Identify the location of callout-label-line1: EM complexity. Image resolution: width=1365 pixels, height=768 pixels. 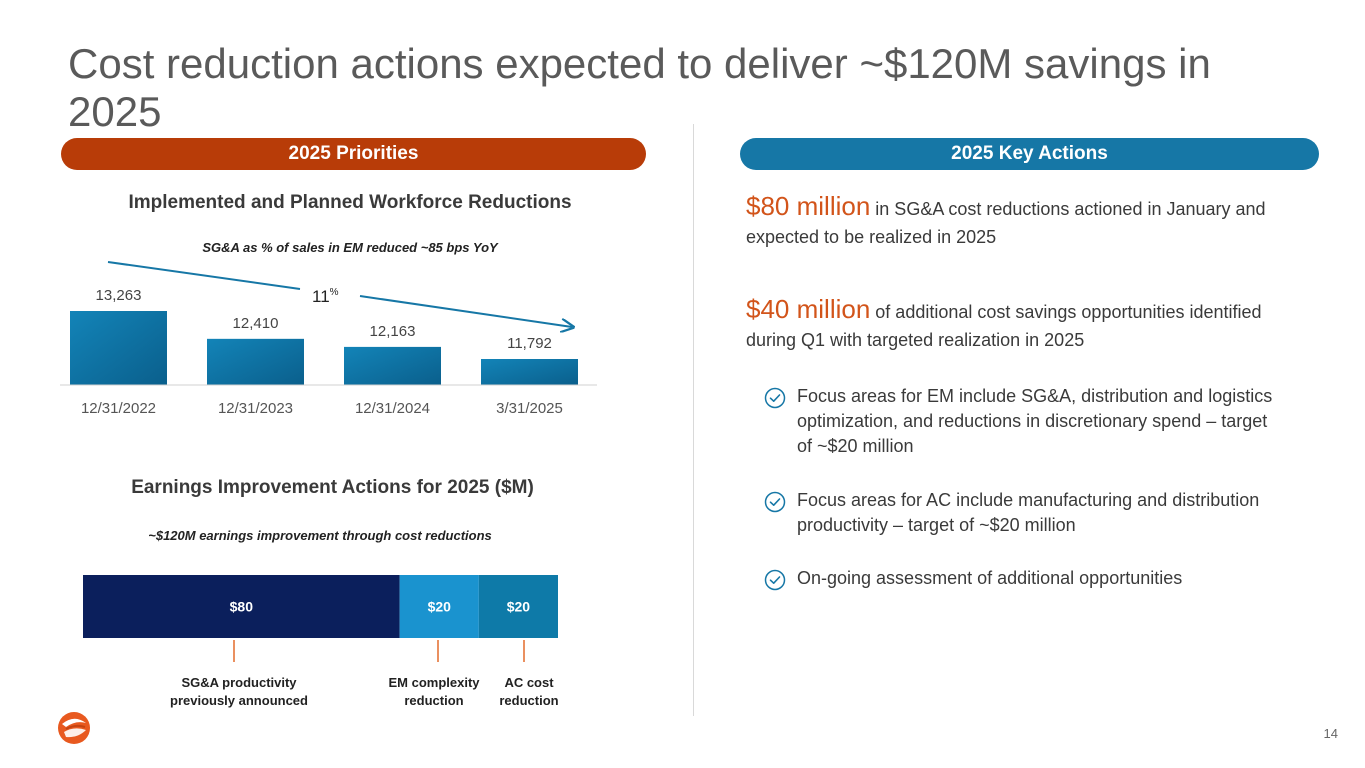
(434, 682).